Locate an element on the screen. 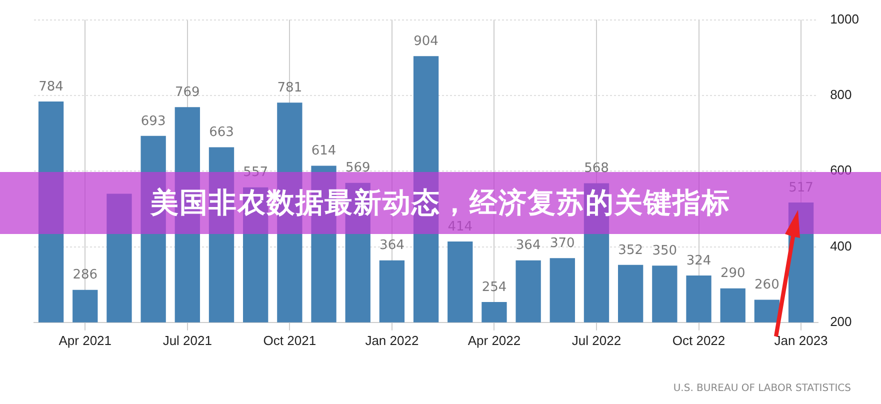  y-tick-label: 800 is located at coordinates (841, 94).